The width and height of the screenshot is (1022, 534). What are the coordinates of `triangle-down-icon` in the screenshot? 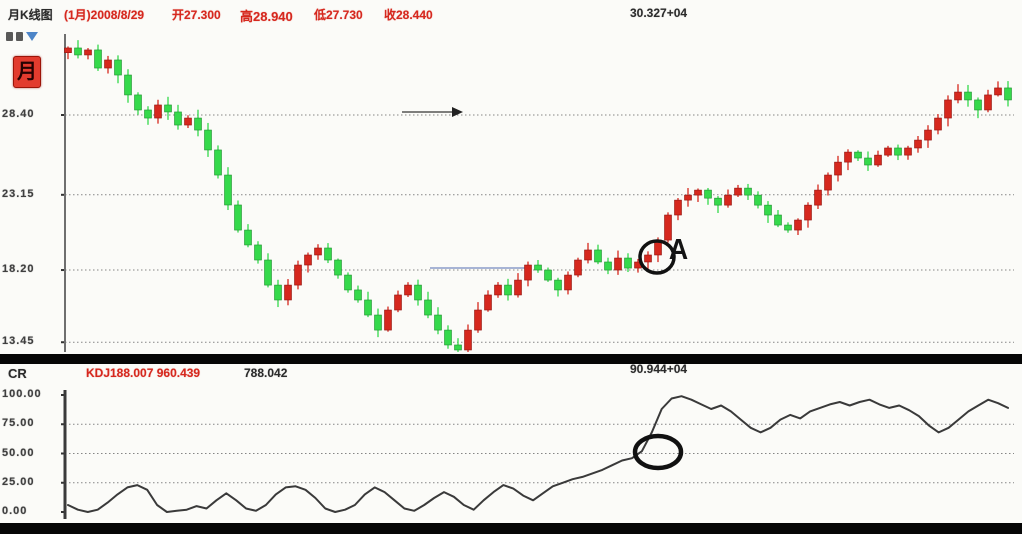 It's located at (32, 36).